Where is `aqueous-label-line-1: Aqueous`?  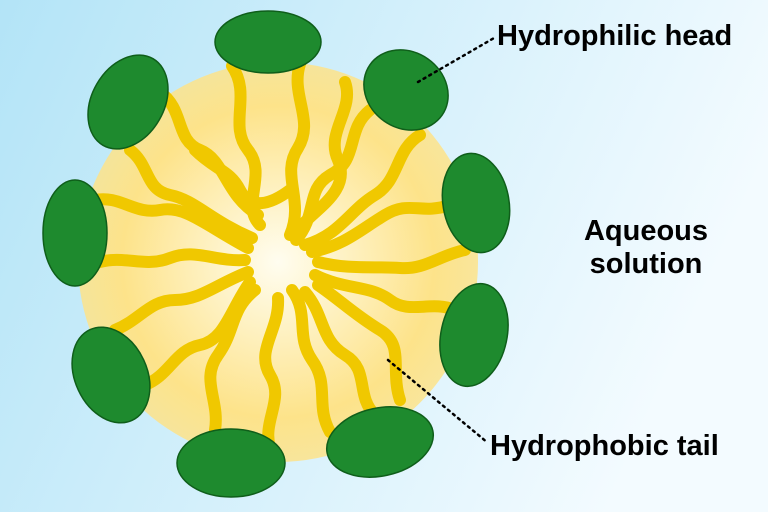
aqueous-label-line-1: Aqueous is located at coordinates (646, 231).